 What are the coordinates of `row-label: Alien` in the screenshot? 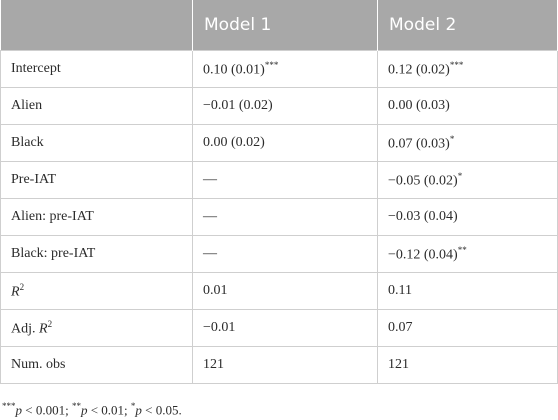 It's located at (96, 106).